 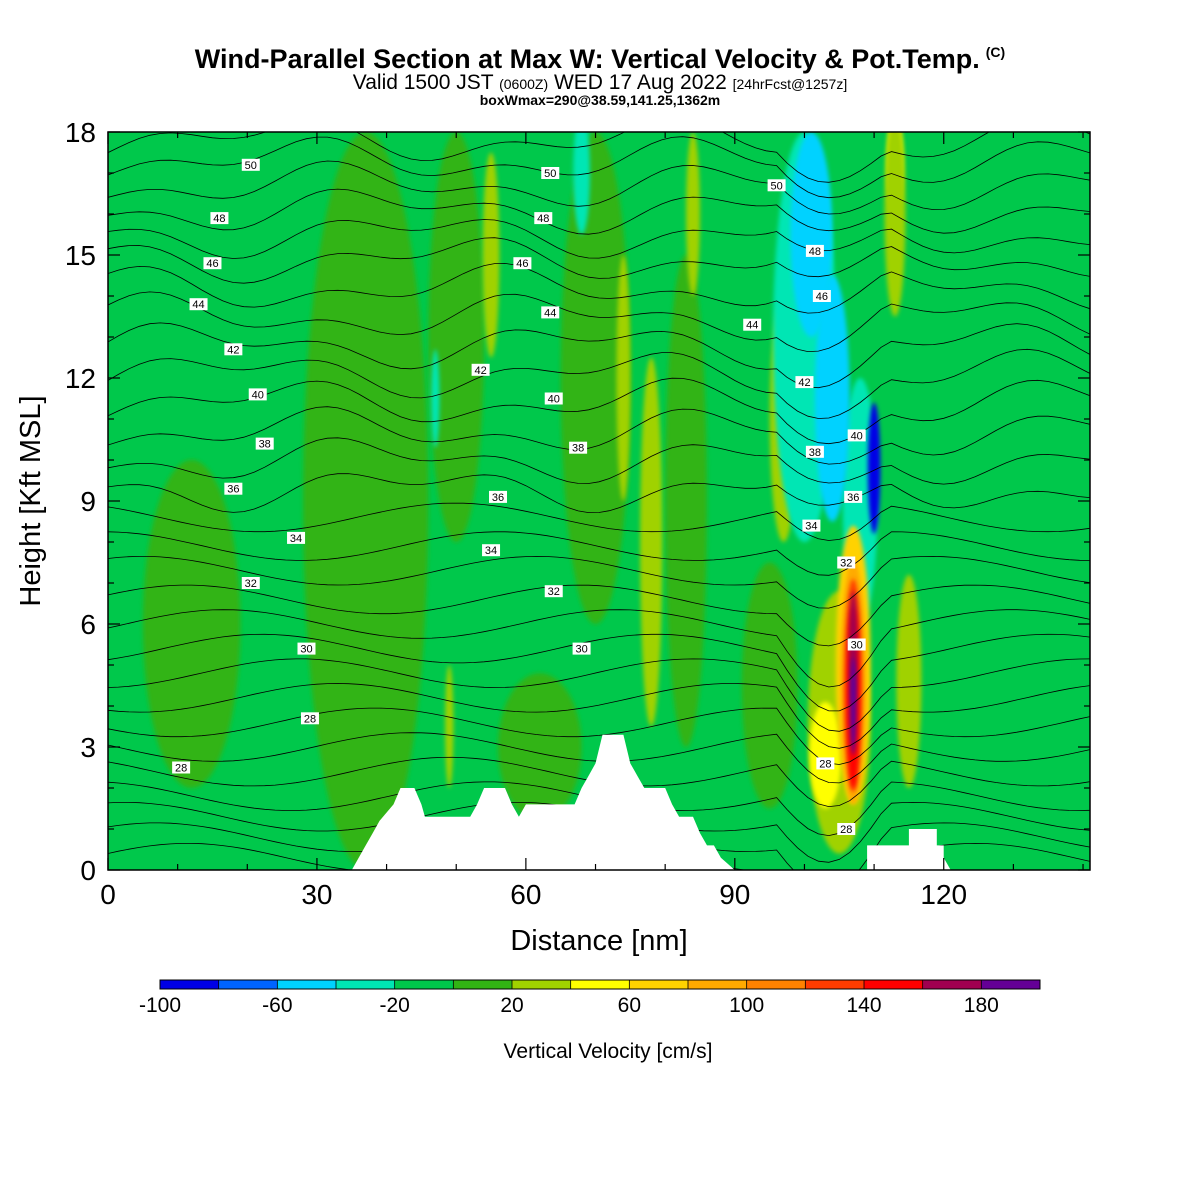 What do you see at coordinates (863, 1005) in the screenshot?
I see `colorbar-tick-label: 140` at bounding box center [863, 1005].